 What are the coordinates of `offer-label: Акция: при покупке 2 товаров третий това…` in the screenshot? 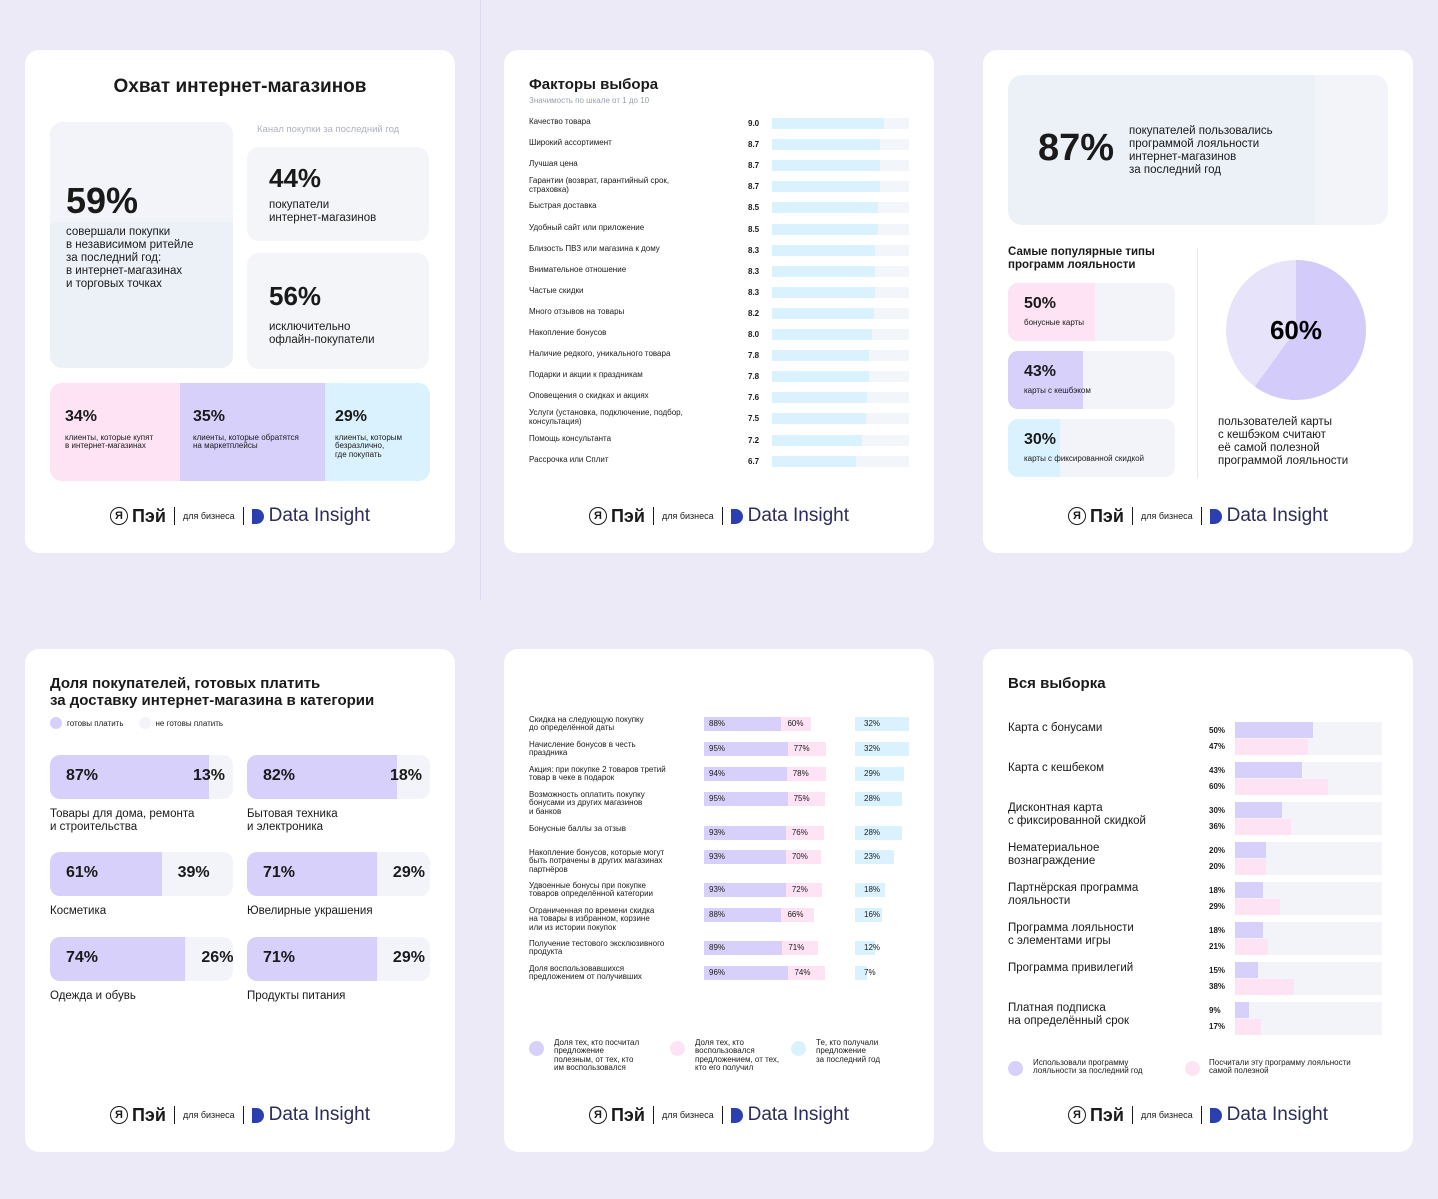 It's located at (597, 774).